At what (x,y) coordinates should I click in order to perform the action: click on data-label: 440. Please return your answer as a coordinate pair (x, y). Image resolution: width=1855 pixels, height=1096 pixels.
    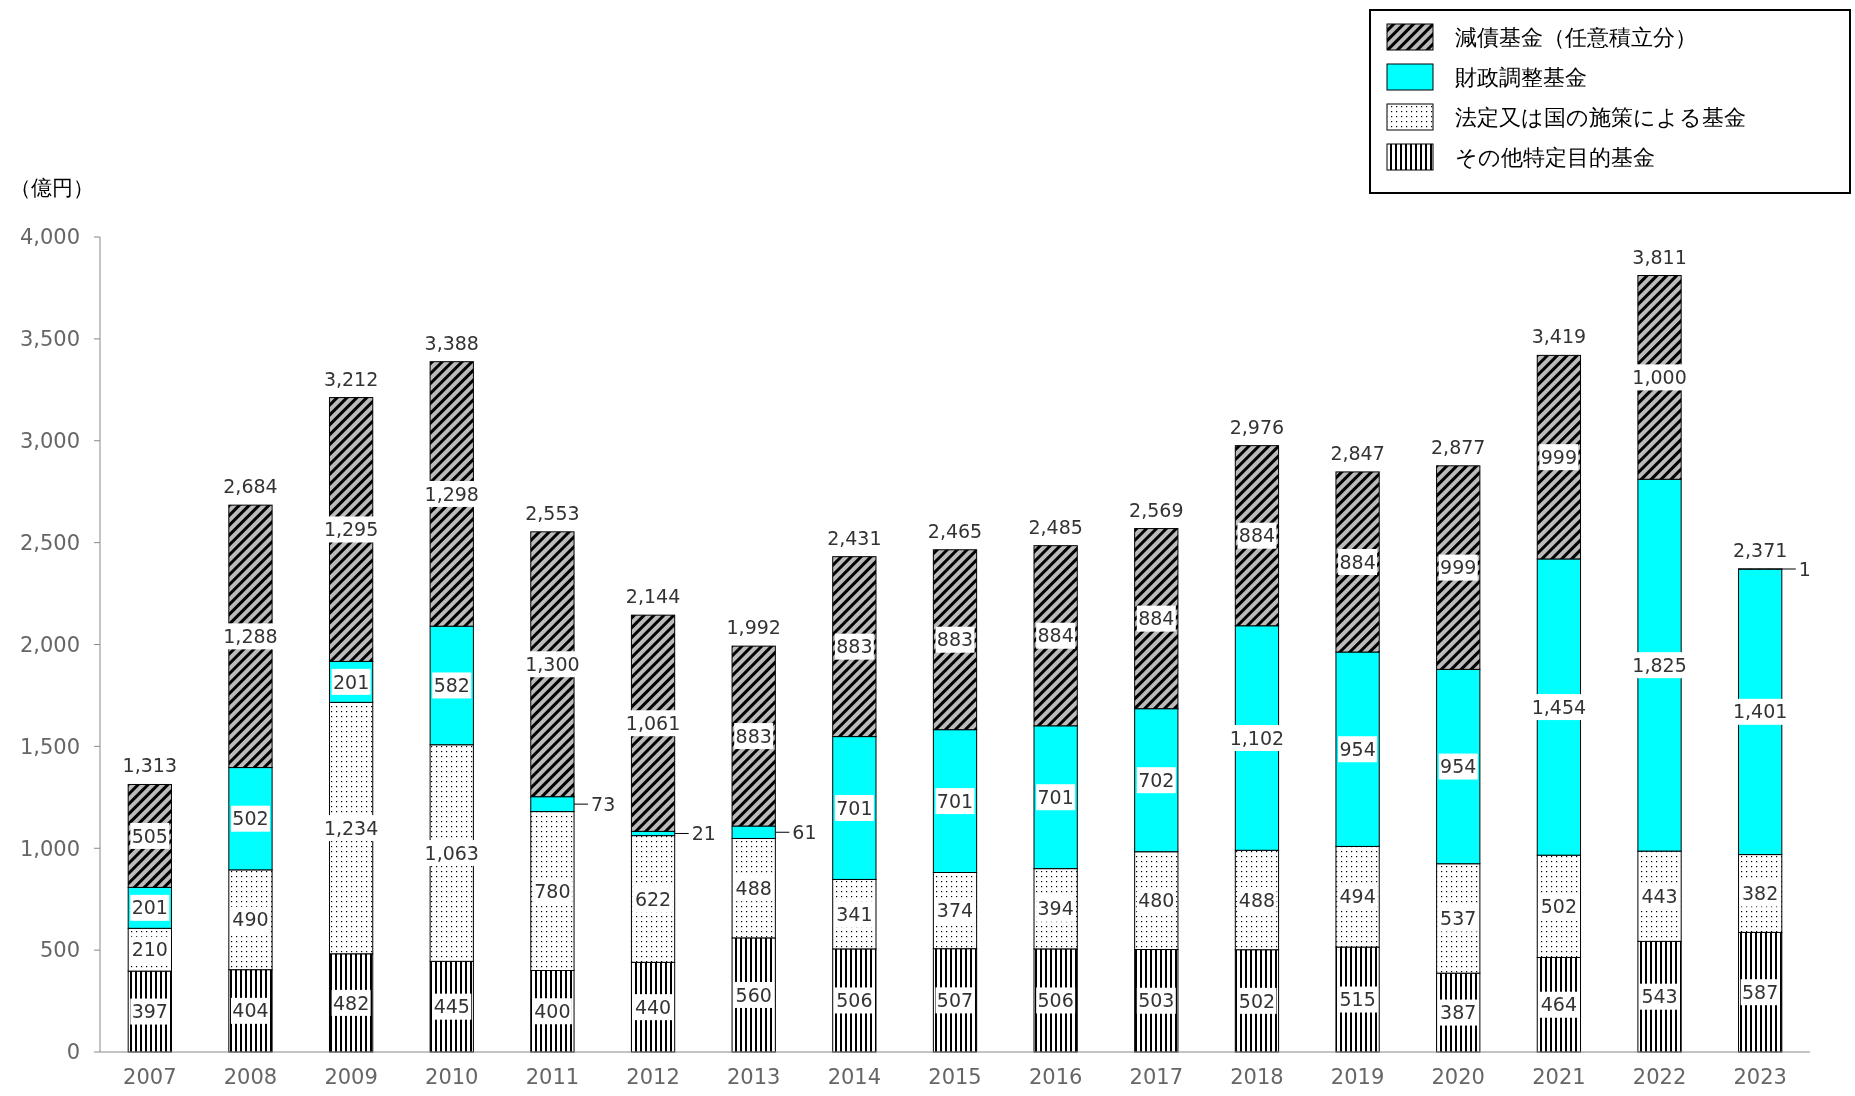
    Looking at the image, I should click on (653, 1006).